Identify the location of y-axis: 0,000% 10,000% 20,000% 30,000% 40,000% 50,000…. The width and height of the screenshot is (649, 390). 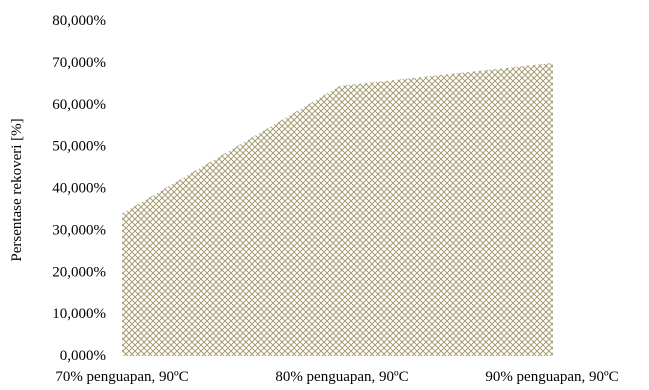
(79, 188).